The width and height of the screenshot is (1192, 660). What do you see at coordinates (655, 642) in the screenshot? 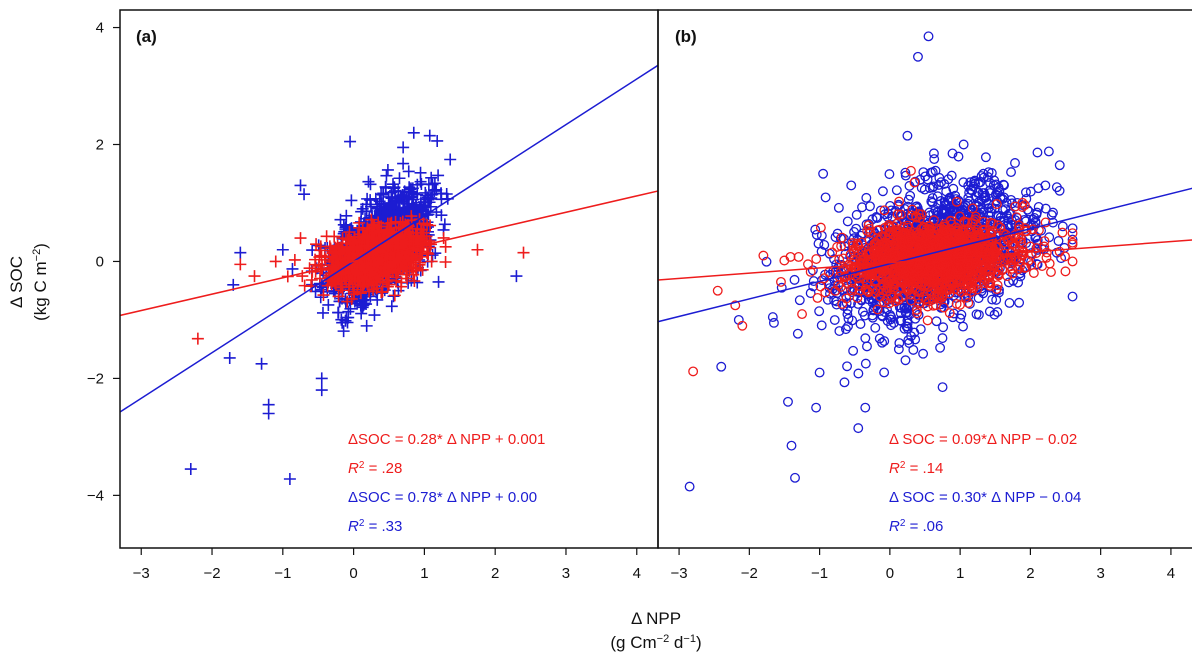
I see `x-axis-title-line2: (g Cm−2 d−1)` at bounding box center [655, 642].